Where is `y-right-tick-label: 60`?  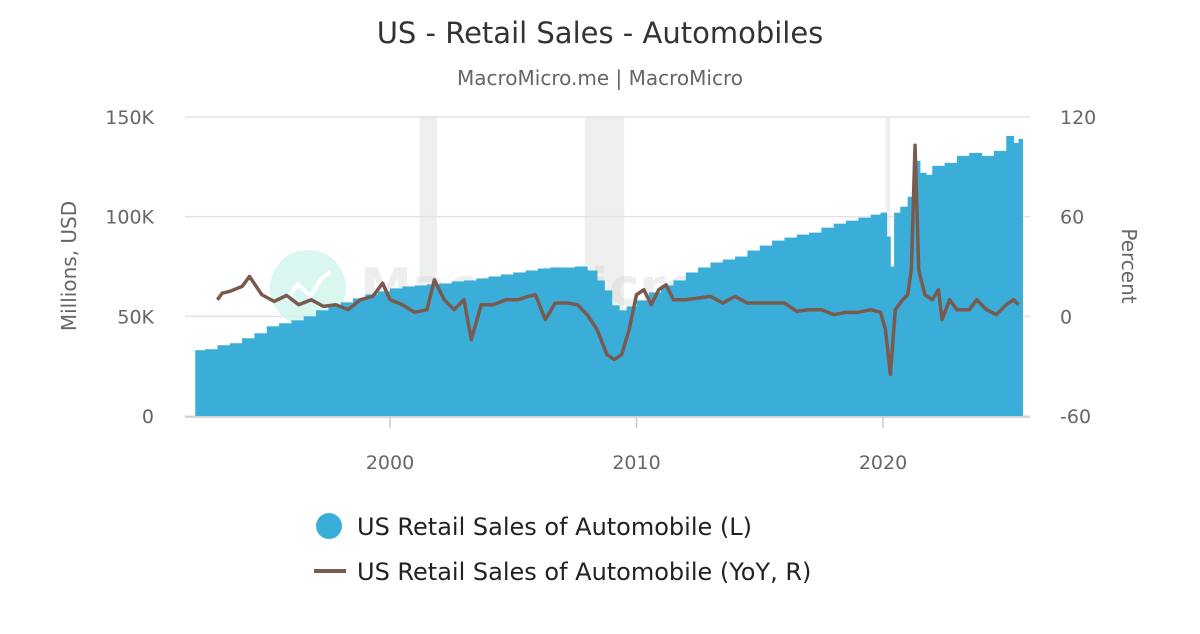 y-right-tick-label: 60 is located at coordinates (1072, 218).